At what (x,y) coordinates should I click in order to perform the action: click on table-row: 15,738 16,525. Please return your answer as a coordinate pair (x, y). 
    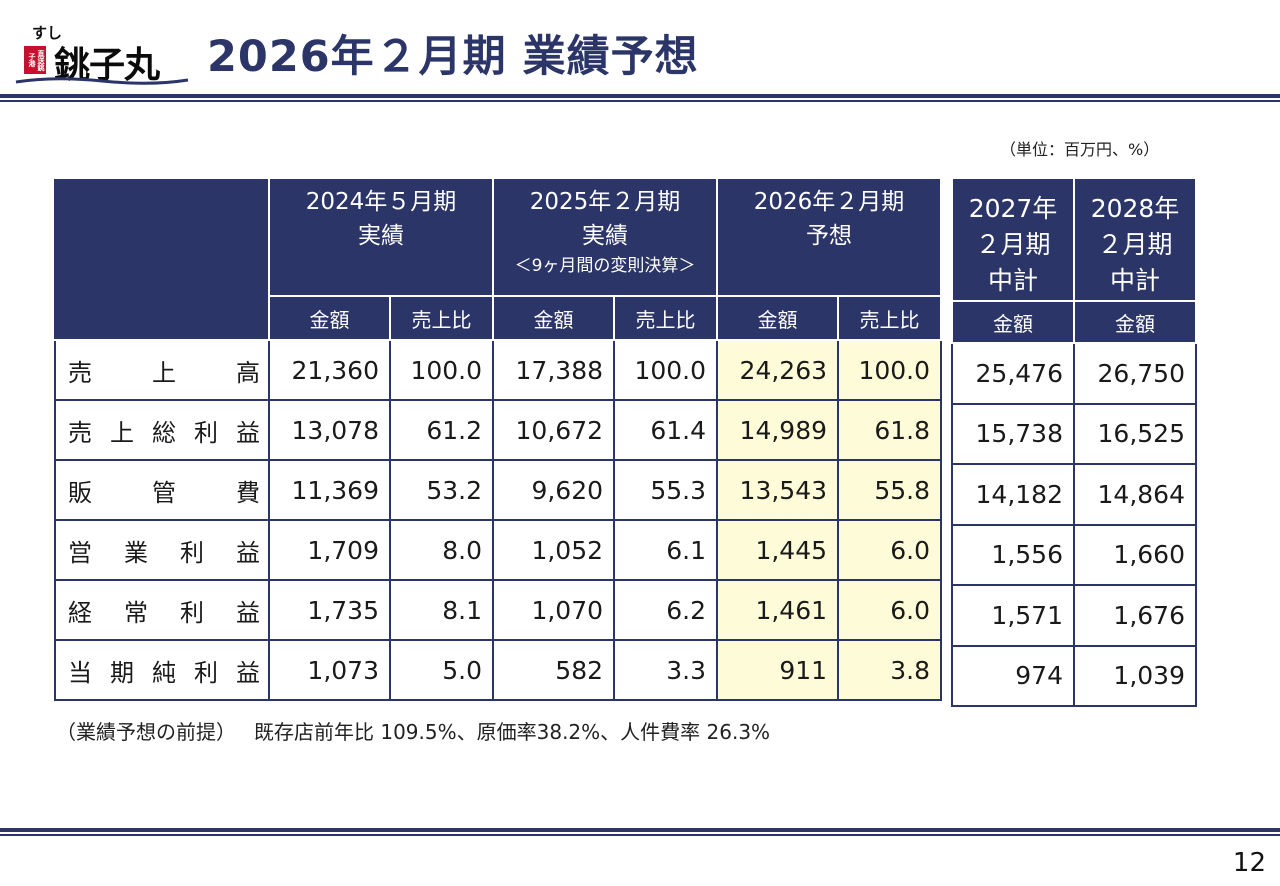
    Looking at the image, I should click on (1074, 433).